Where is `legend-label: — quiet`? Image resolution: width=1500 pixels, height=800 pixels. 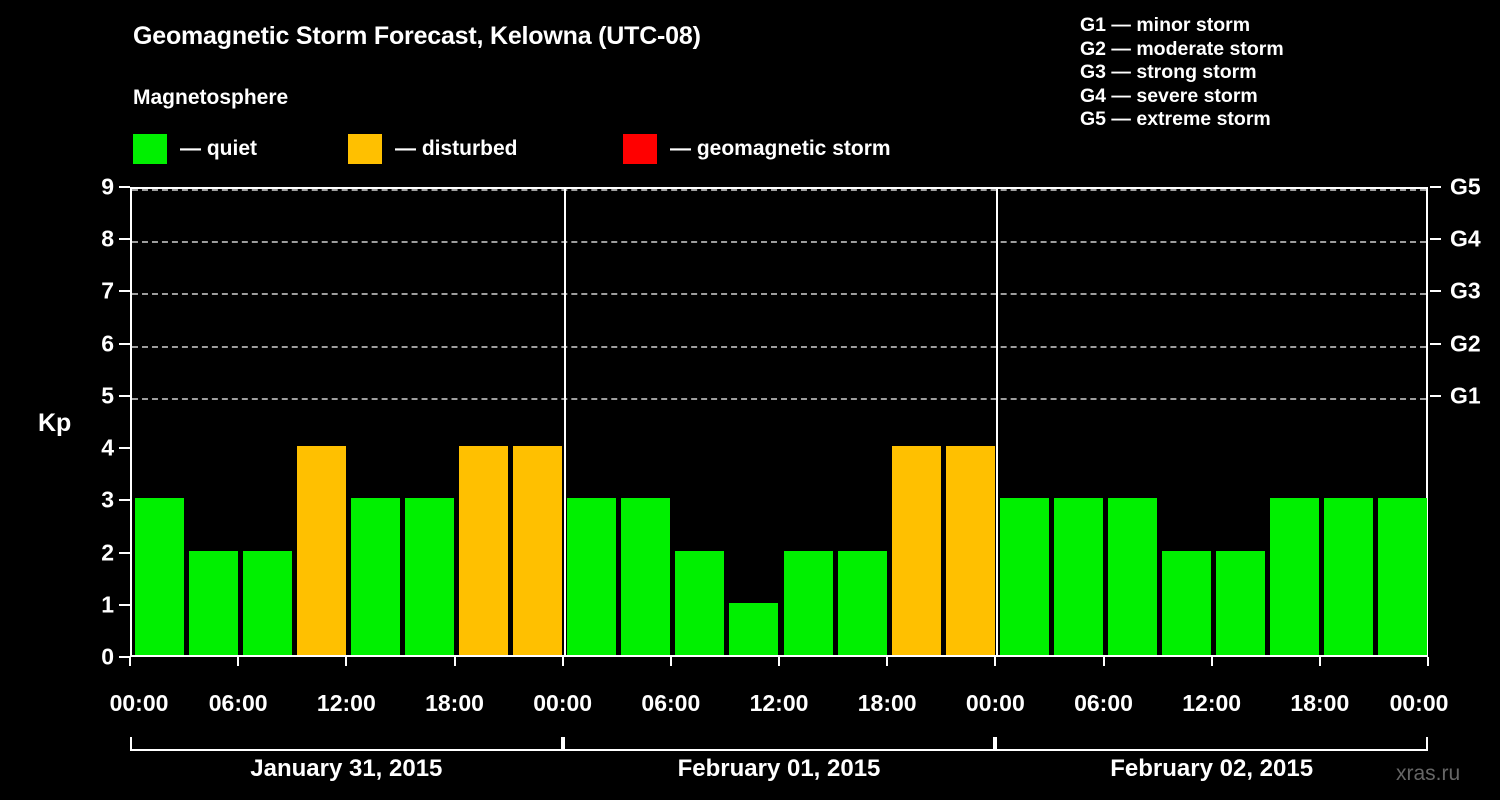
legend-label: — quiet is located at coordinates (218, 148).